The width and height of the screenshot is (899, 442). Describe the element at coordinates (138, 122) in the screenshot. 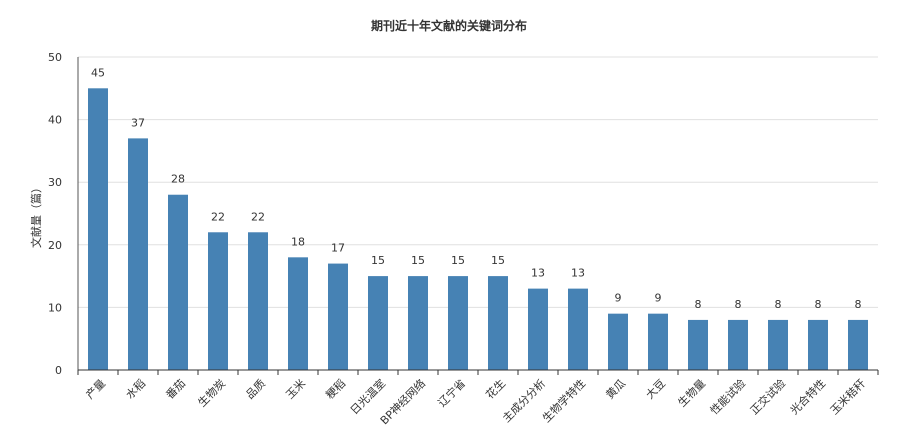

I see `bar-value-label: 37` at that location.